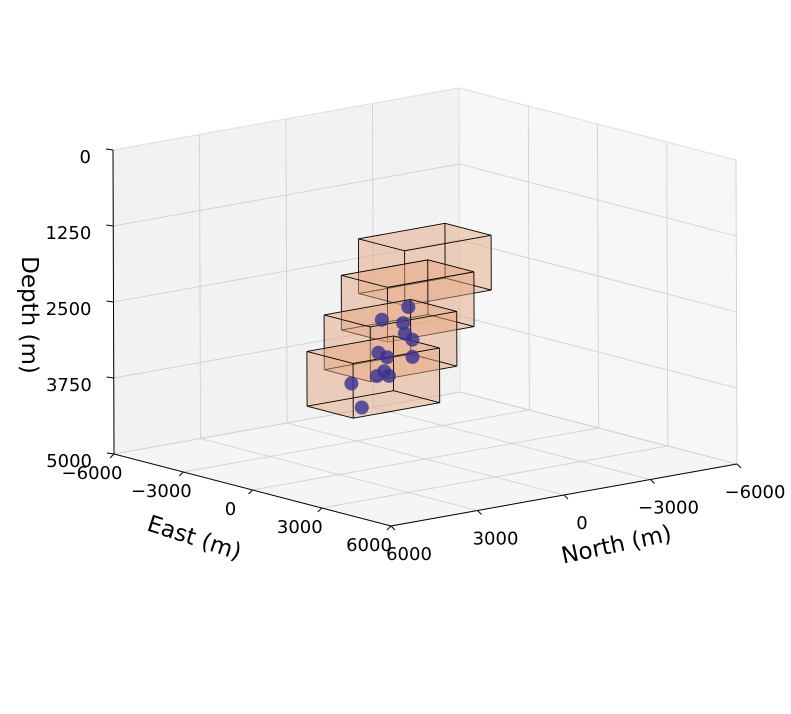 The image size is (791, 714). I want to click on north-tick-label: 0, so click(581, 523).